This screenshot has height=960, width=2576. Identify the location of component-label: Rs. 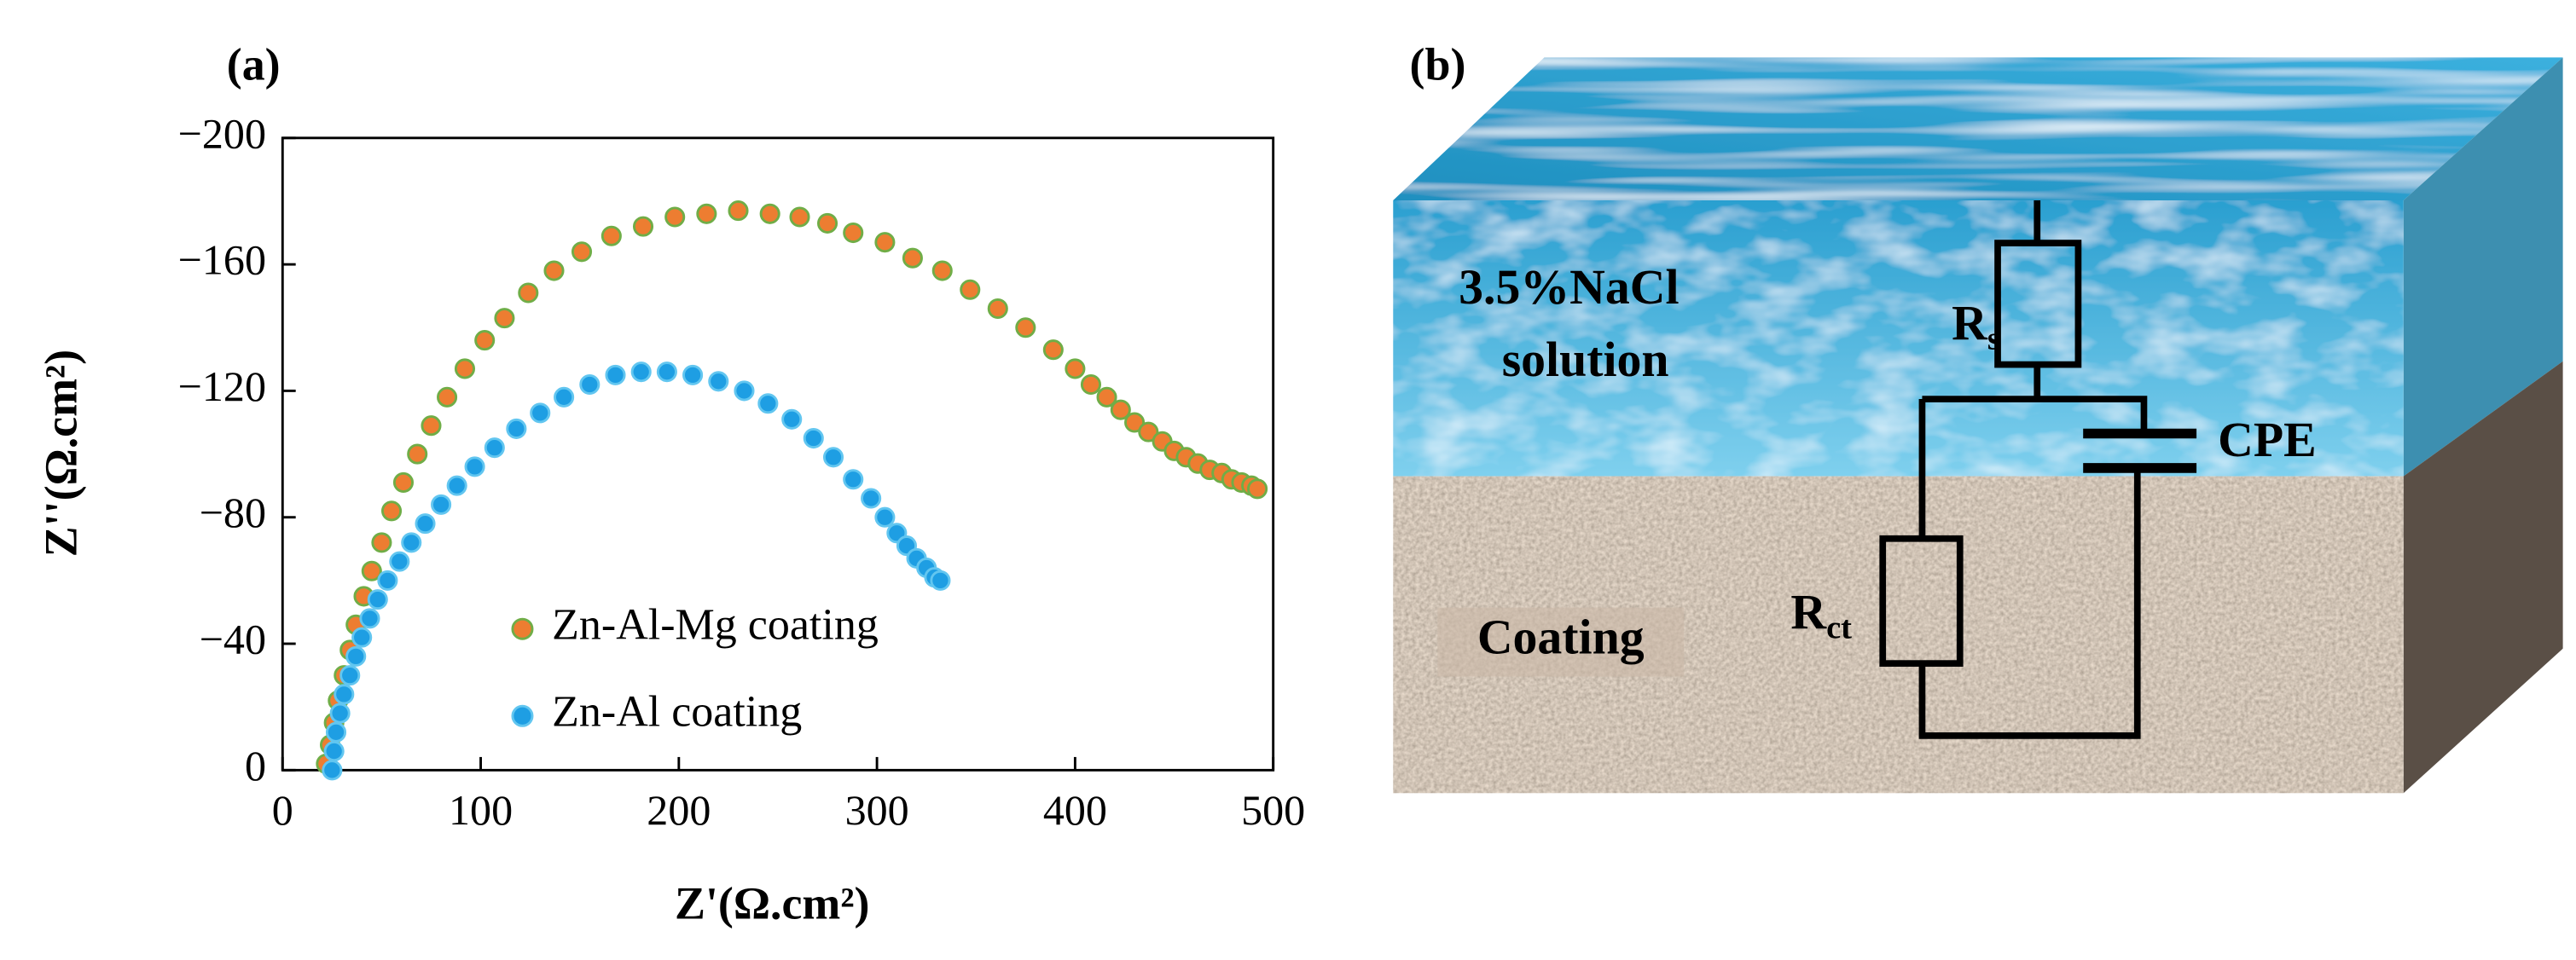
(1976, 326).